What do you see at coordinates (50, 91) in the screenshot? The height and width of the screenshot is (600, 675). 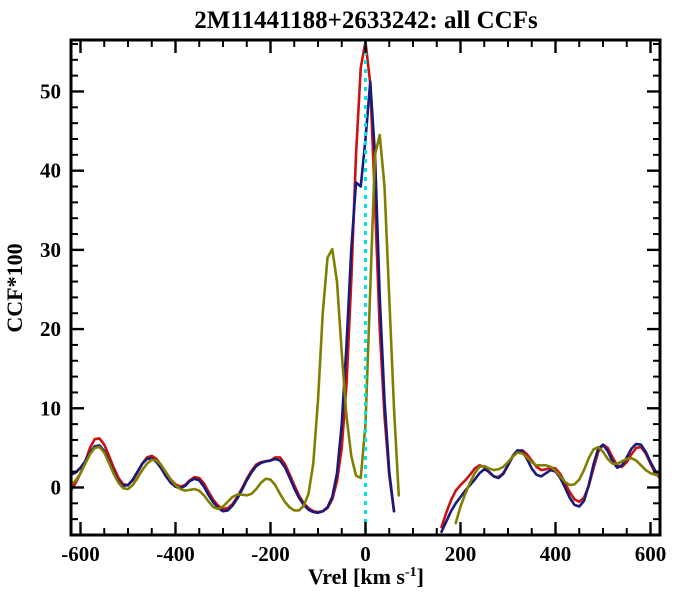 I see `y-tick-label: 50` at bounding box center [50, 91].